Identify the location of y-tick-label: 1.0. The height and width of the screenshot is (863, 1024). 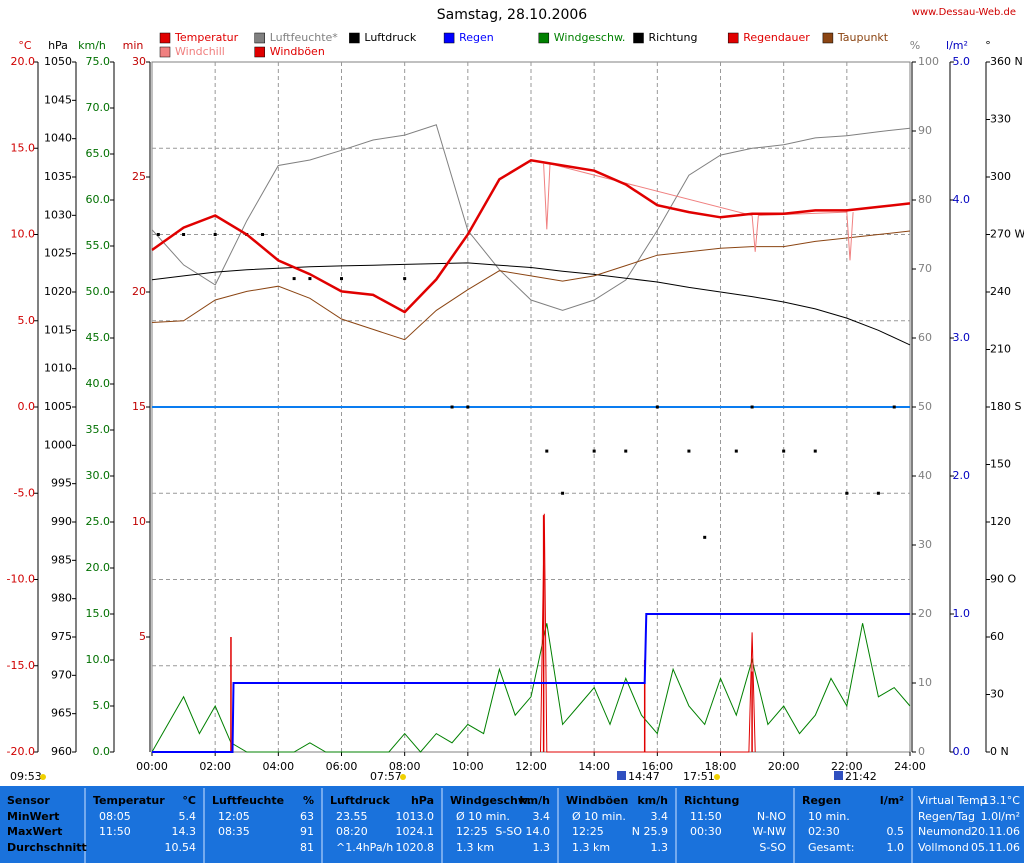
(962, 613).